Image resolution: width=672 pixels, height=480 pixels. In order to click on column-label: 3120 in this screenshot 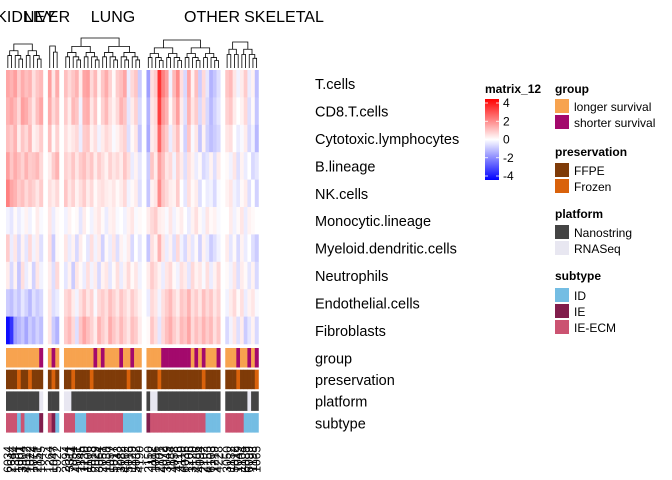, I will do `click(193, 459)`.